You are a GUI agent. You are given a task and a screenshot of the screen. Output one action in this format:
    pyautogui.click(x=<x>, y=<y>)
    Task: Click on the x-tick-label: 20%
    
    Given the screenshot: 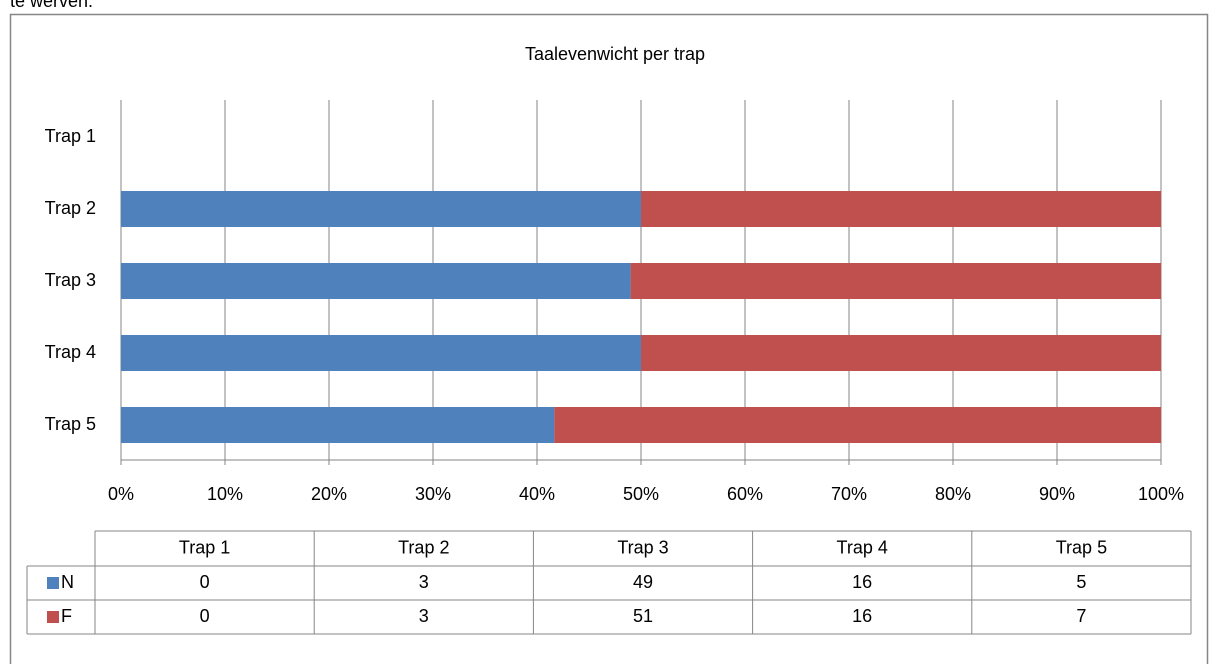 What is the action you would take?
    pyautogui.click(x=329, y=494)
    